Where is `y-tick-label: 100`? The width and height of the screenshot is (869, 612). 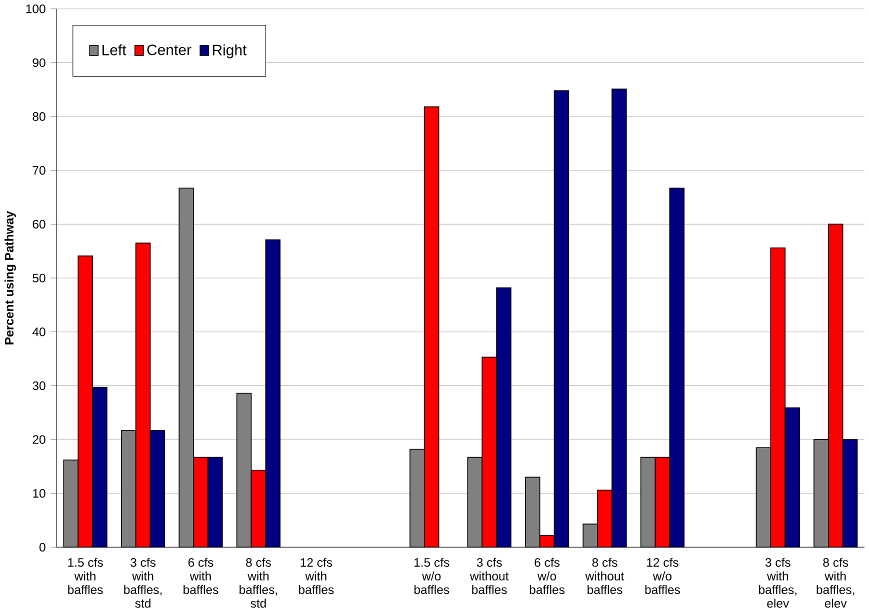 y-tick-label: 100 is located at coordinates (36, 9).